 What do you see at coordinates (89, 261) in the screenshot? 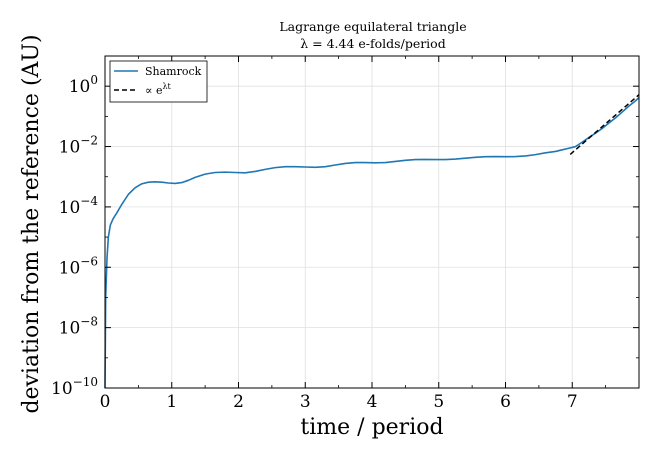
I see `y-tick-exponent: −6` at bounding box center [89, 261].